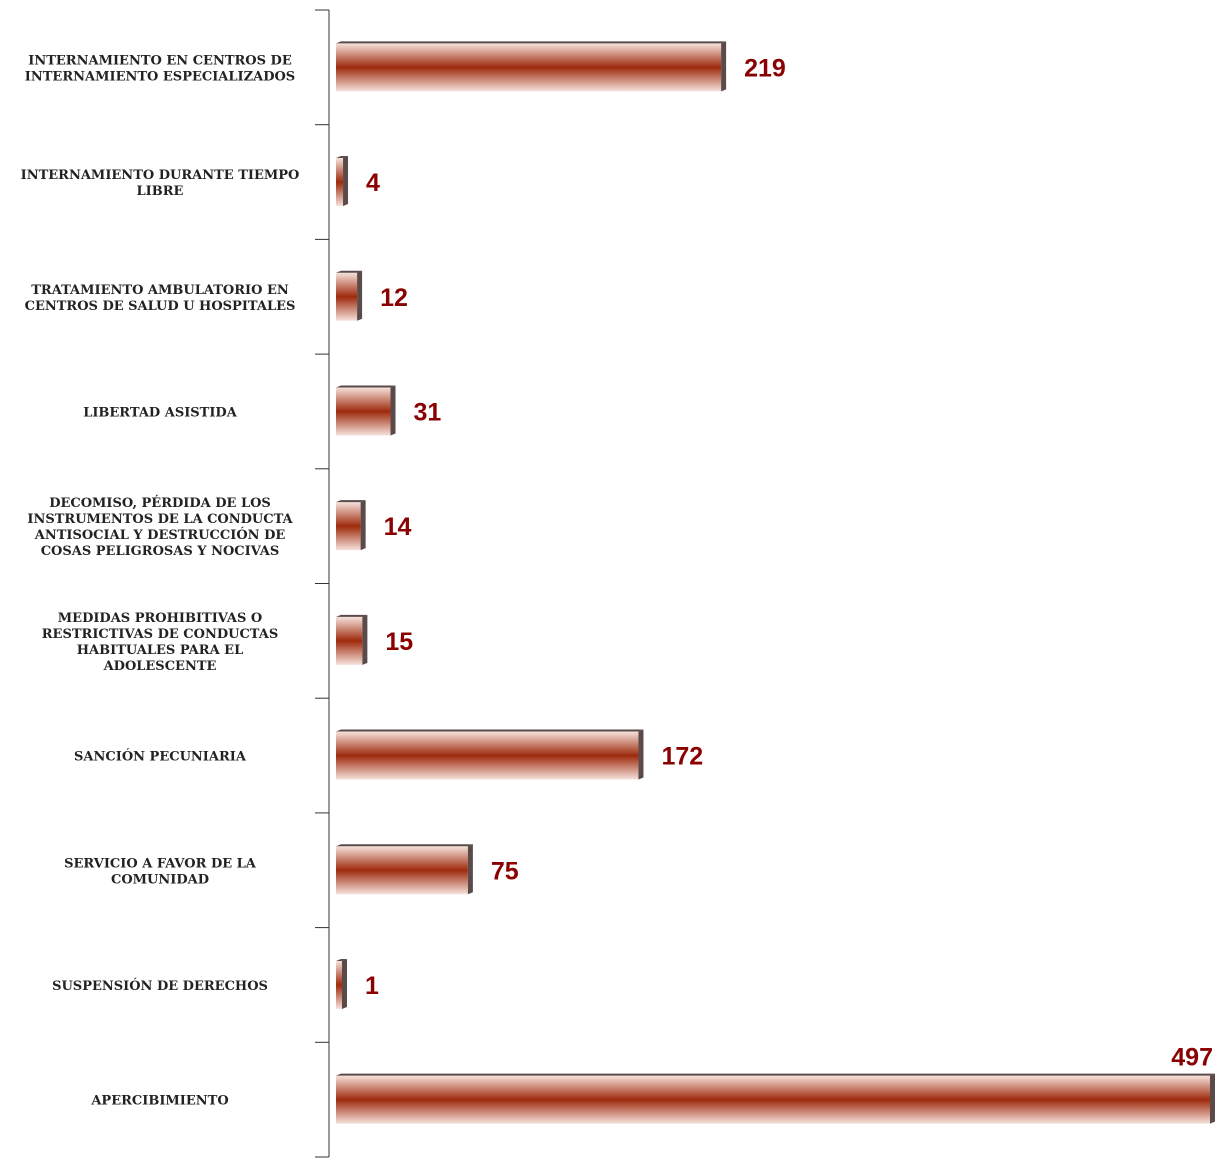 This screenshot has height=1159, width=1218. What do you see at coordinates (160, 175) in the screenshot?
I see `category-label-line: INTERNAMIENTO DURANTE TIEMPO` at bounding box center [160, 175].